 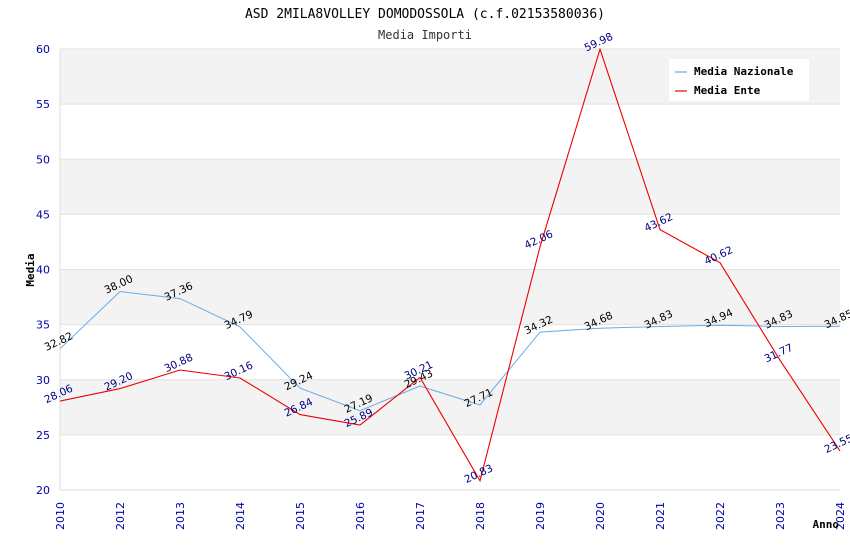 I want to click on x-tick-label: 2016, so click(x=360, y=516).